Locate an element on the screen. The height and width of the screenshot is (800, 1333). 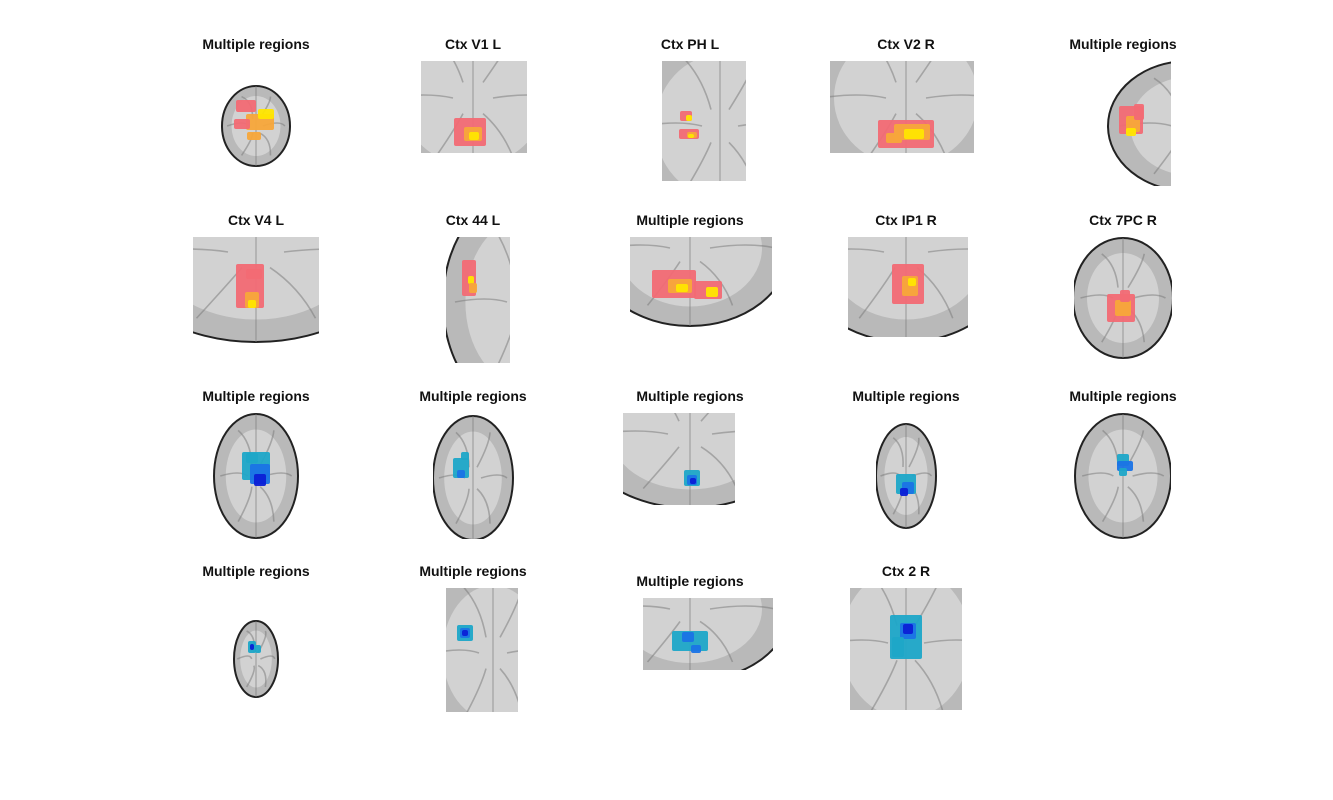
panel-04: Ctx V2 R is located at coordinates (906, 116).